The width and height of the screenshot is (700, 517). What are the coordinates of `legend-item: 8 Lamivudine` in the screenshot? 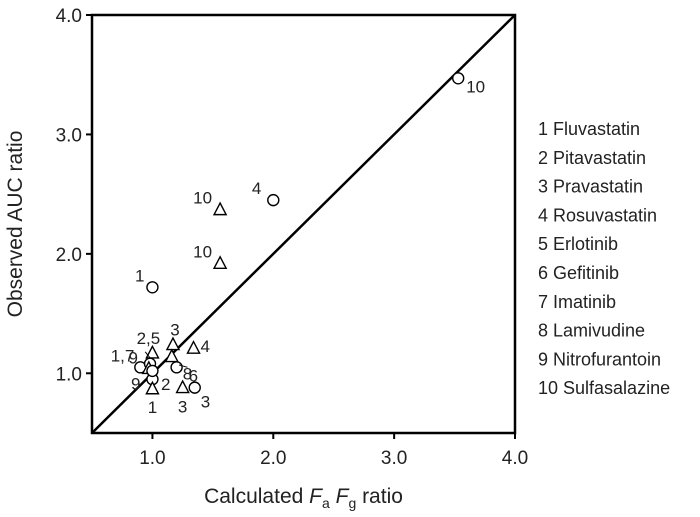 It's located at (591, 331).